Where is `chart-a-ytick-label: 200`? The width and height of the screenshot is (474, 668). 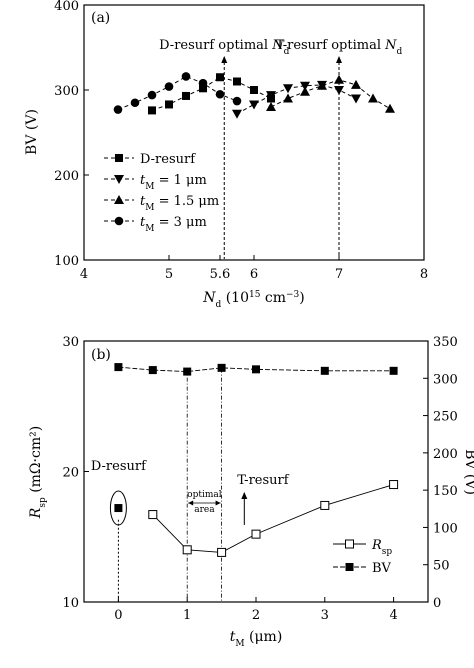 chart-a-ytick-label: 200 is located at coordinates (66, 176).